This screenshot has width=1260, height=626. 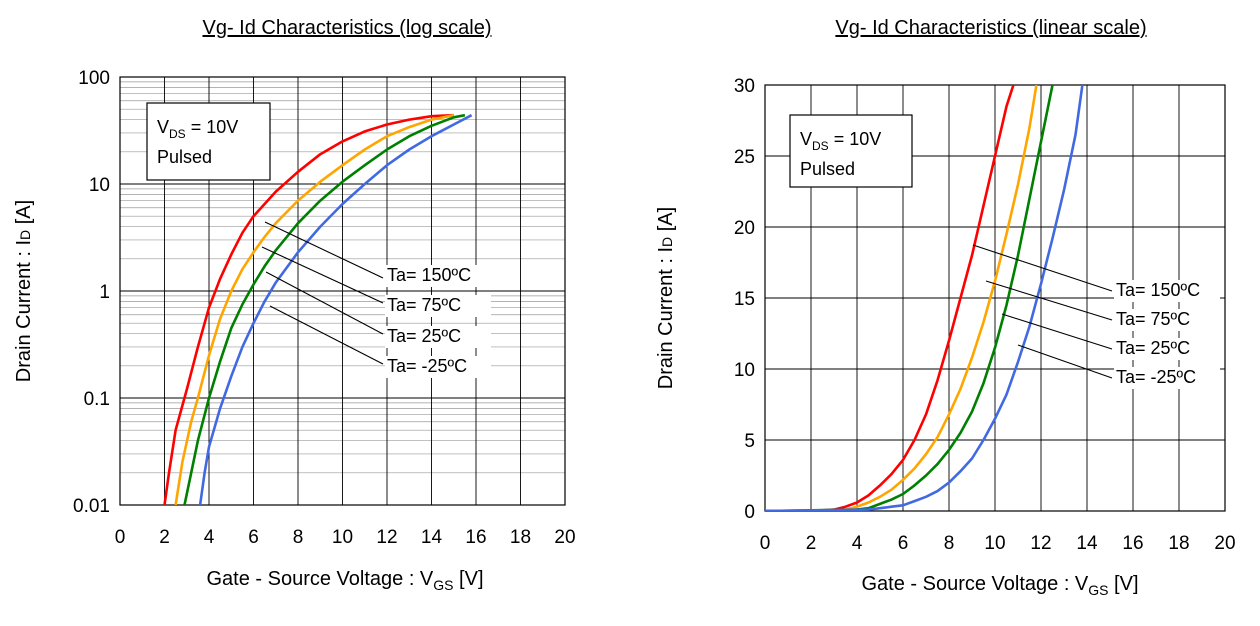 What do you see at coordinates (749, 512) in the screenshot?
I see `y-tick-label: 0` at bounding box center [749, 512].